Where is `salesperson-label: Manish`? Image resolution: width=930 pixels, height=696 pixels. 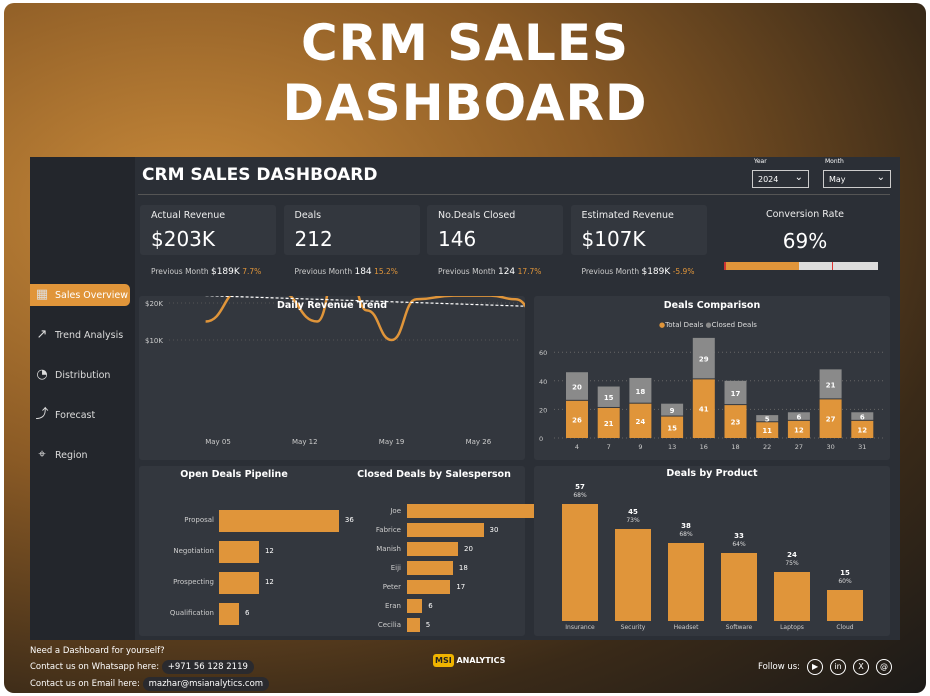
salesperson-label: Manish is located at coordinates (388, 549).